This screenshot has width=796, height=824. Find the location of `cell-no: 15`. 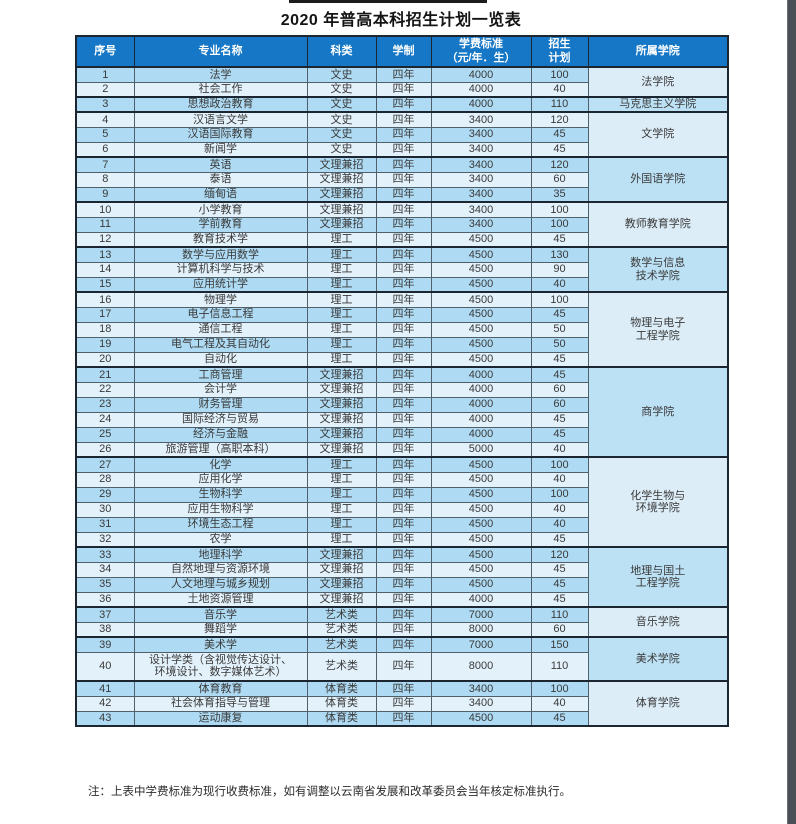

cell-no: 15 is located at coordinates (105, 284).